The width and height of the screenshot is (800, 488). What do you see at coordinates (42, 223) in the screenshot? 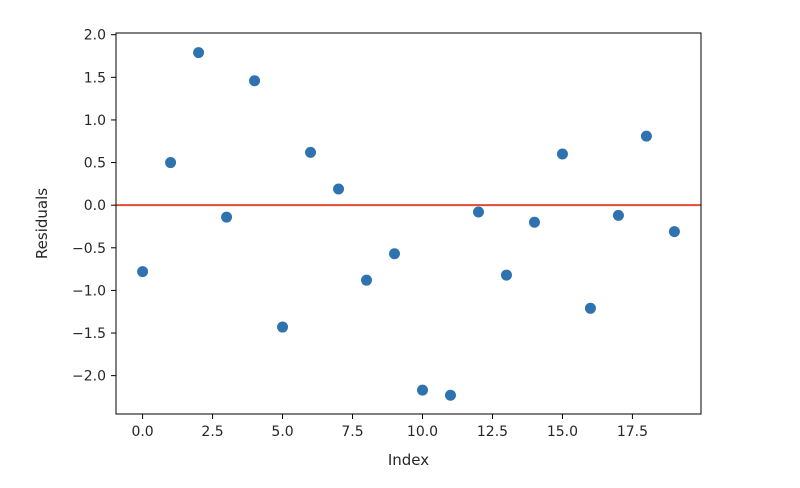
I see `y-axis-label: Residuals` at bounding box center [42, 223].